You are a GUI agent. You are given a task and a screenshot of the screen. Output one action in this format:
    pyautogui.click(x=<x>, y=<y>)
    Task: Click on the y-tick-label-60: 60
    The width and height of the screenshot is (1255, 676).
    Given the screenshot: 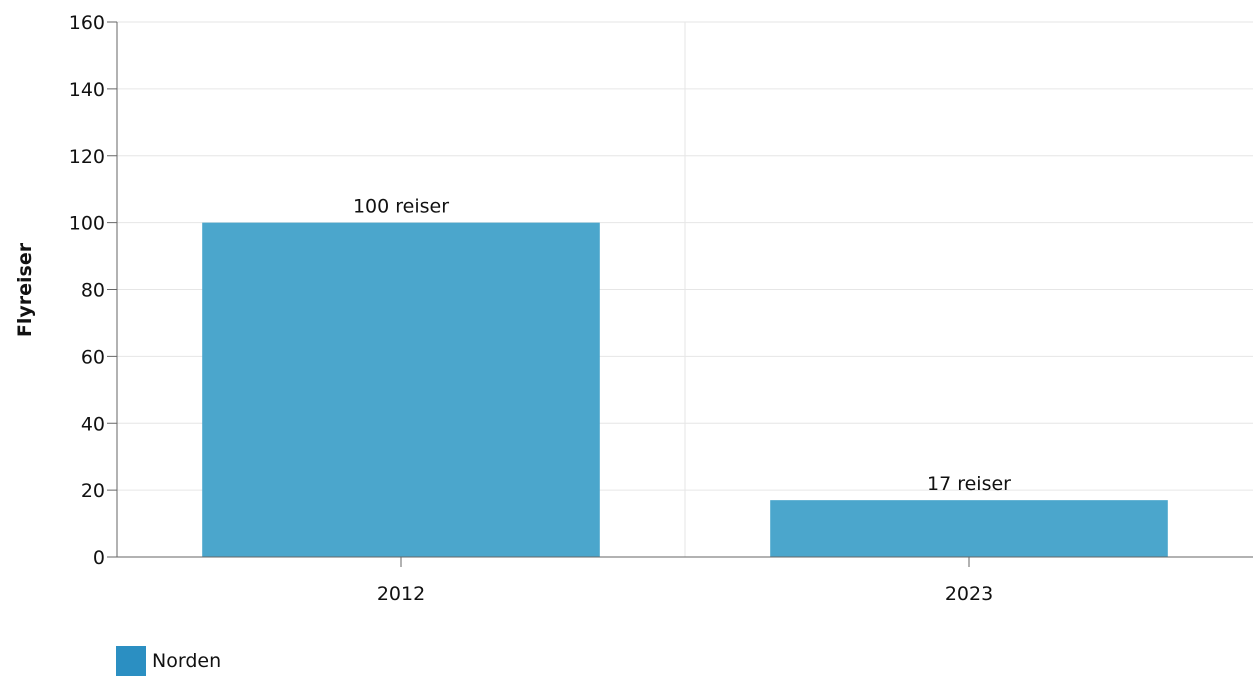 What is the action you would take?
    pyautogui.click(x=93, y=357)
    